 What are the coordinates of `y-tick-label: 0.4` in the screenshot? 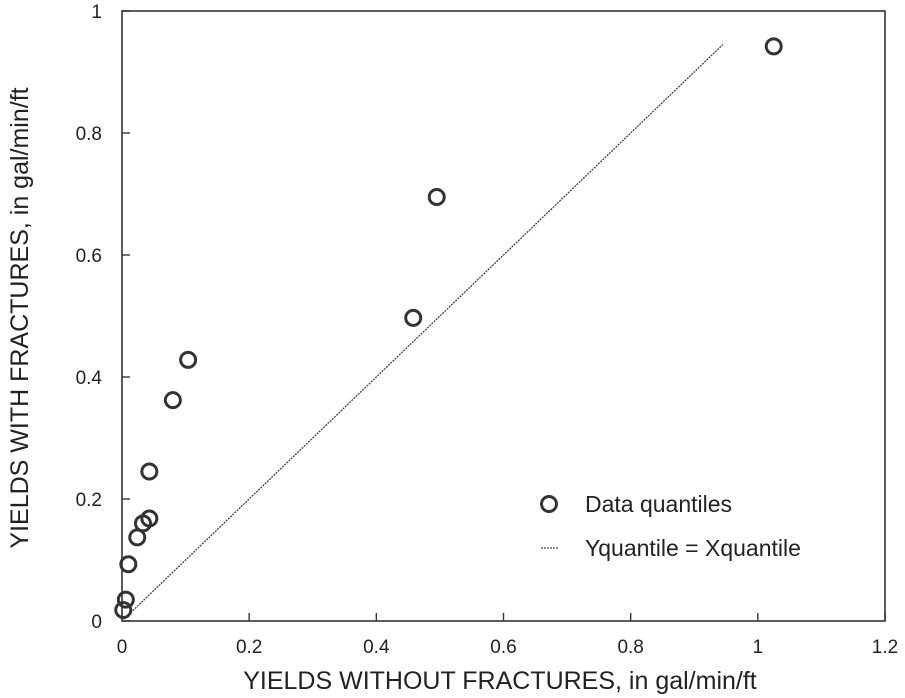 It's located at (89, 378).